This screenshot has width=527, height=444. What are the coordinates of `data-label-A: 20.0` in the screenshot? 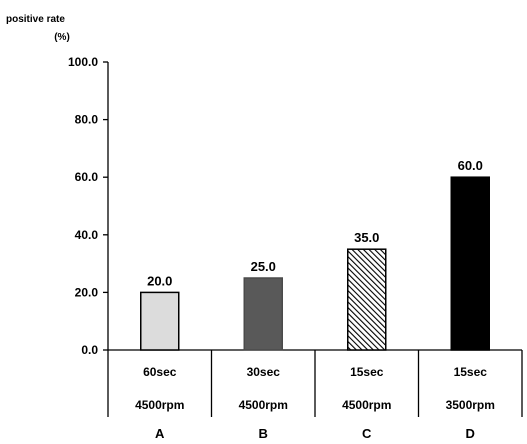 It's located at (159, 280).